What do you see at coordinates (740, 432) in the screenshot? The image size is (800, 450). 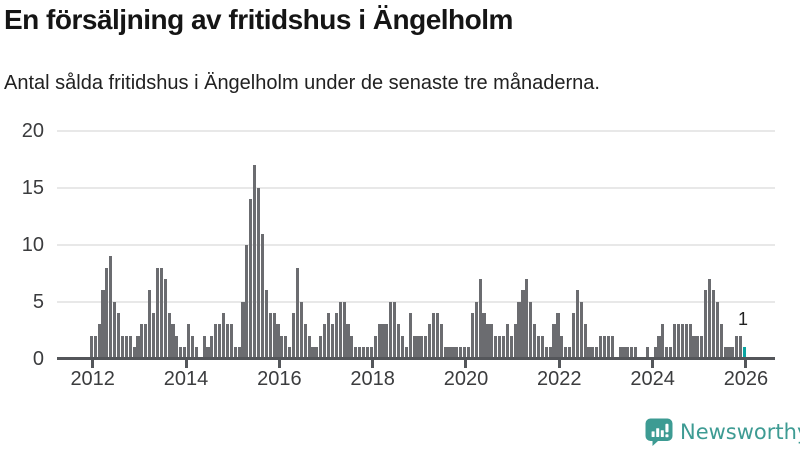 I see `brand-name: Newsworthy` at bounding box center [740, 432].